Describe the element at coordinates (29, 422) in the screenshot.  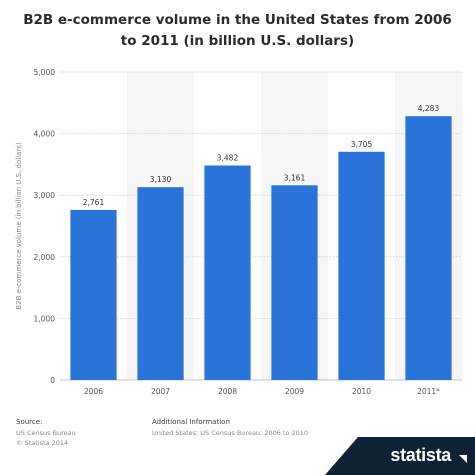
I see `source-heading: Source:` at that location.